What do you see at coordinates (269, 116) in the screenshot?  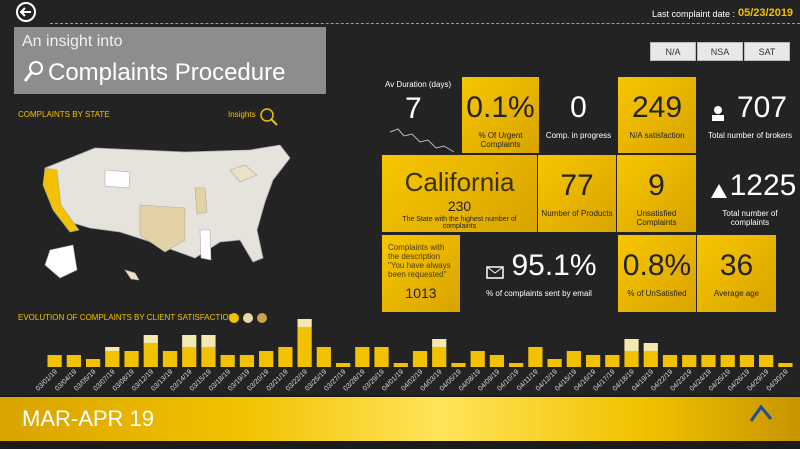 I see `insights-icon` at bounding box center [269, 116].